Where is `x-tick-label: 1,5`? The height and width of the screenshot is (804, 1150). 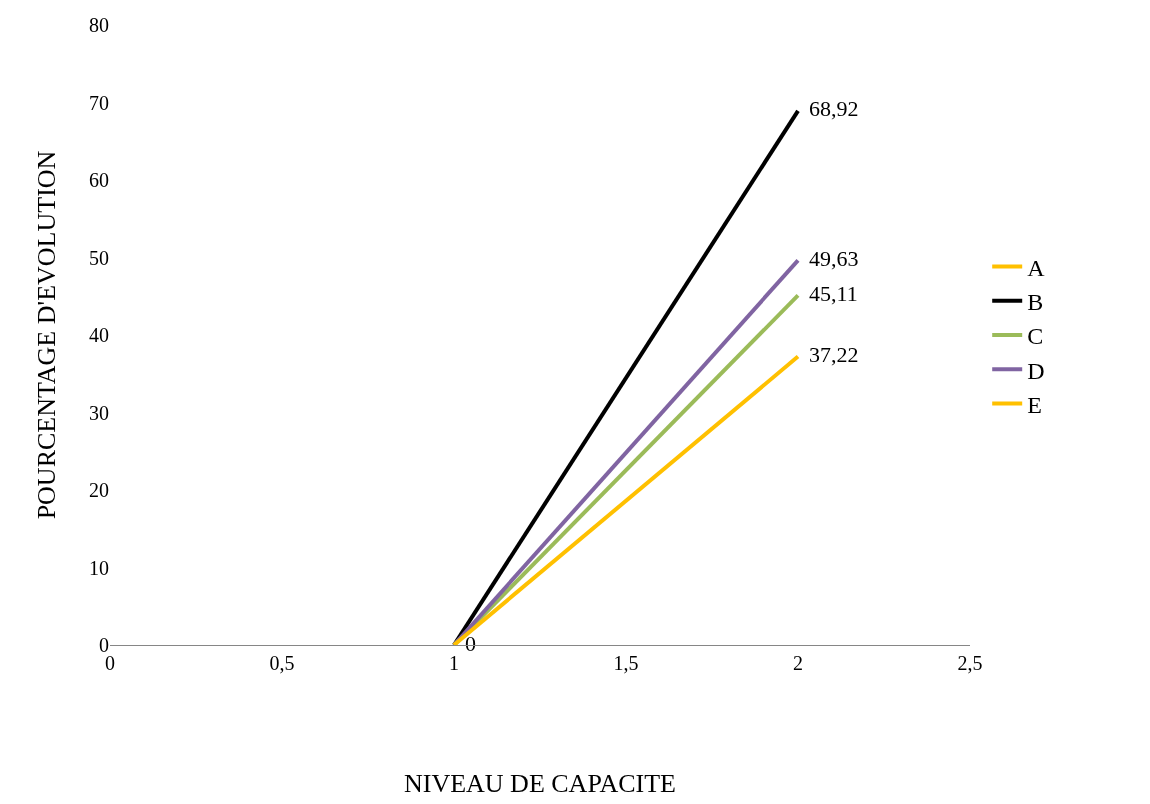 x-tick-label: 1,5 is located at coordinates (626, 663).